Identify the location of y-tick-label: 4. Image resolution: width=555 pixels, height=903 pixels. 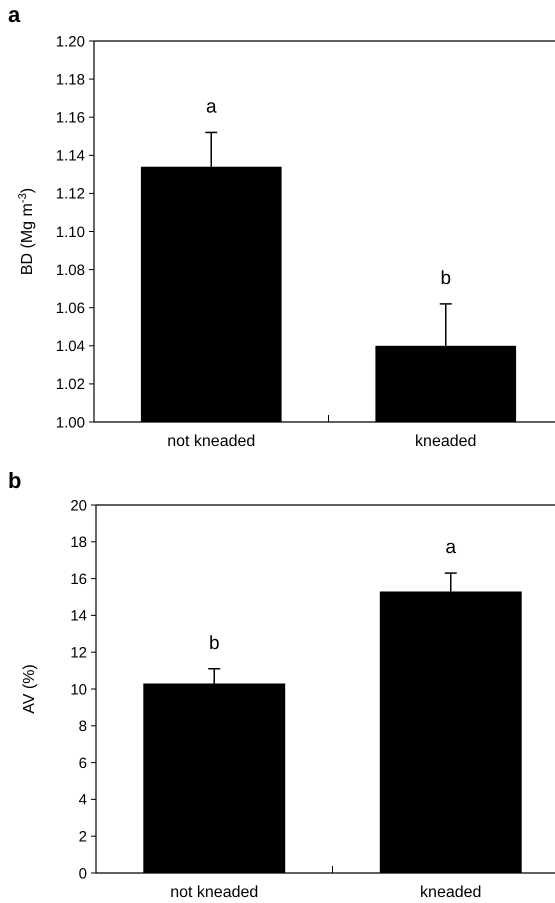
(82, 800).